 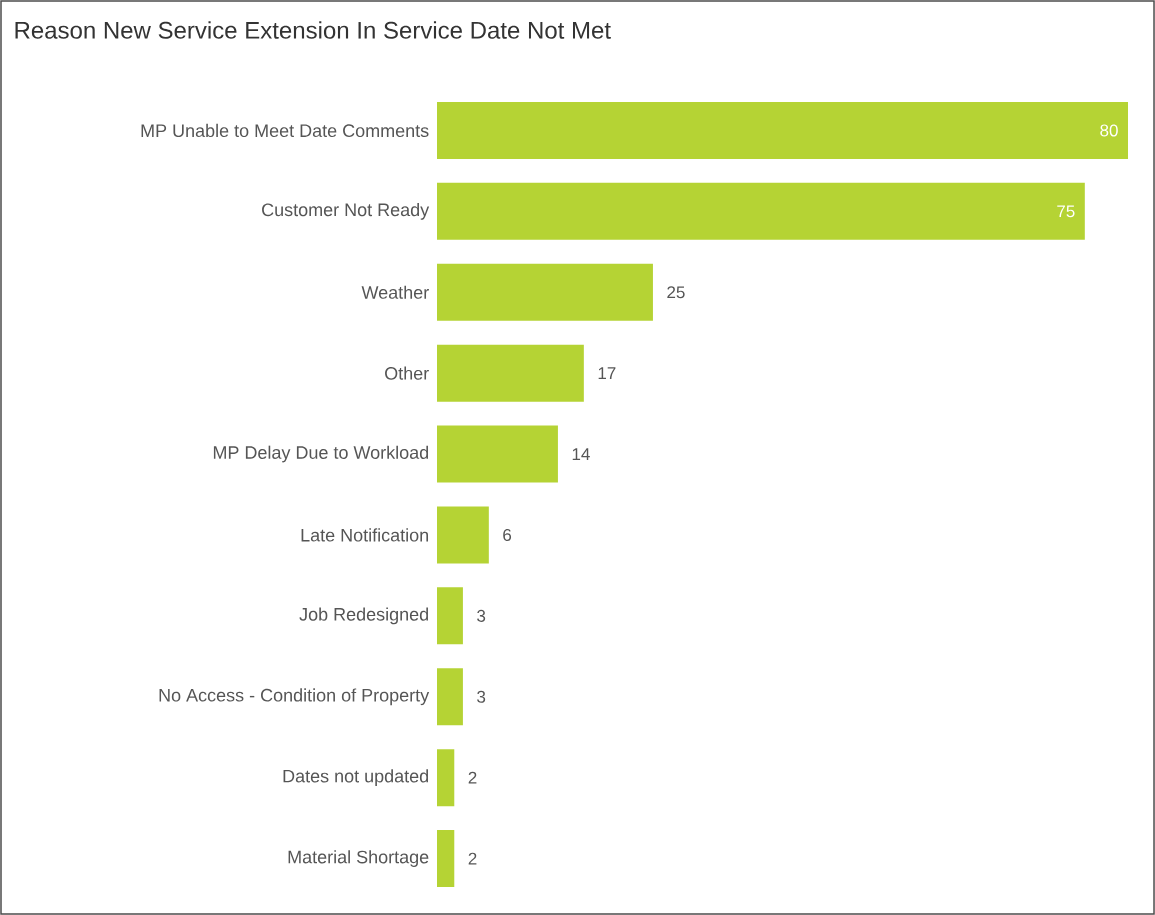 I want to click on data-label: 14, so click(x=581, y=454).